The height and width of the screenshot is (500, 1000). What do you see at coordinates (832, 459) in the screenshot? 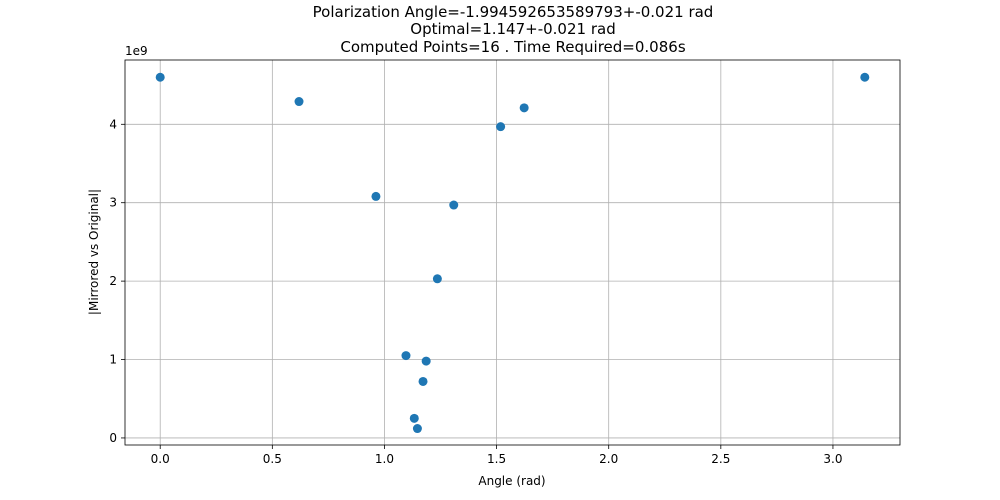
I see `x-tick-label: 3.0` at bounding box center [832, 459].